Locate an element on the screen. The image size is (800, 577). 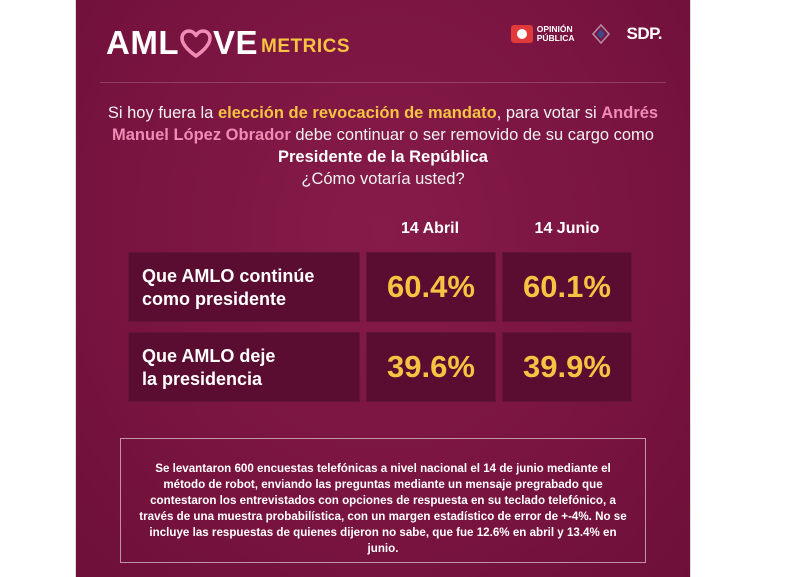
question-ask: ¿Cómo votaría usted? is located at coordinates (383, 179).